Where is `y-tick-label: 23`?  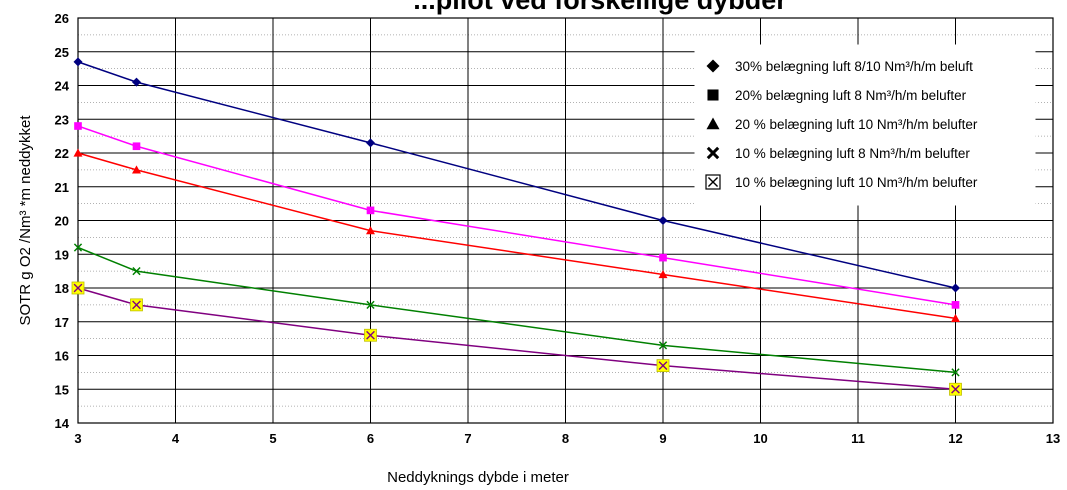 y-tick-label: 23 is located at coordinates (62, 119).